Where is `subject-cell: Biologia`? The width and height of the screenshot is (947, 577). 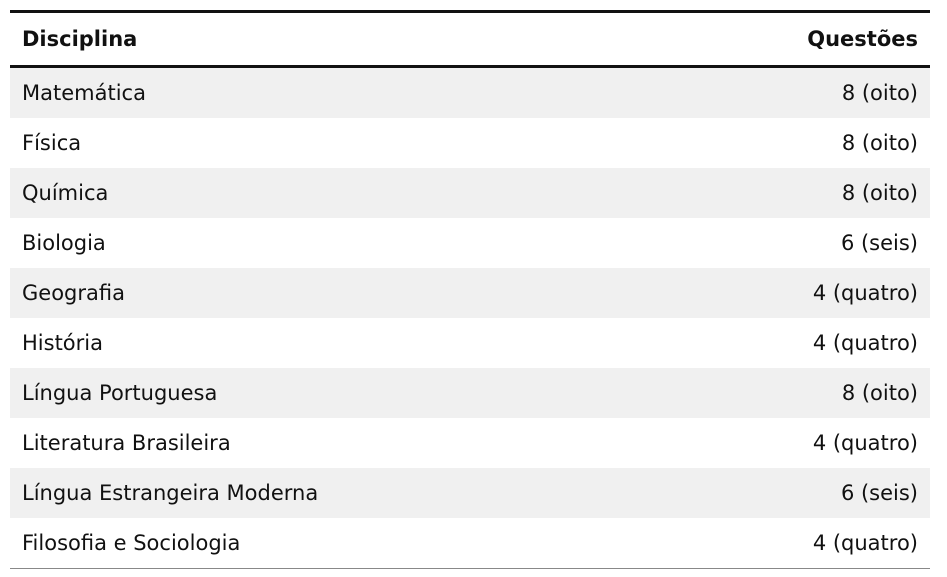
subject-cell: Biologia is located at coordinates (64, 243).